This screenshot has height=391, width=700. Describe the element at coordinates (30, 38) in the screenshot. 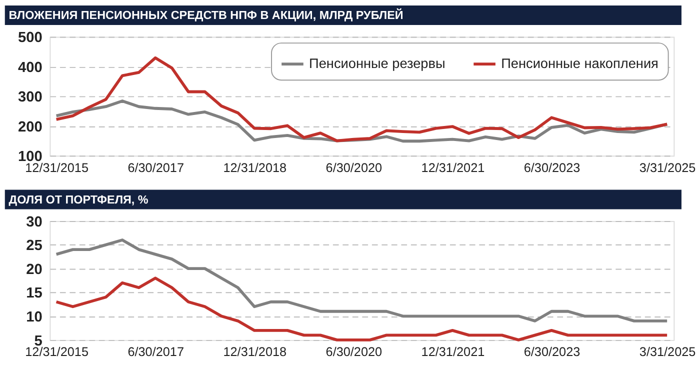

I see `y-tick-label: 500` at that location.